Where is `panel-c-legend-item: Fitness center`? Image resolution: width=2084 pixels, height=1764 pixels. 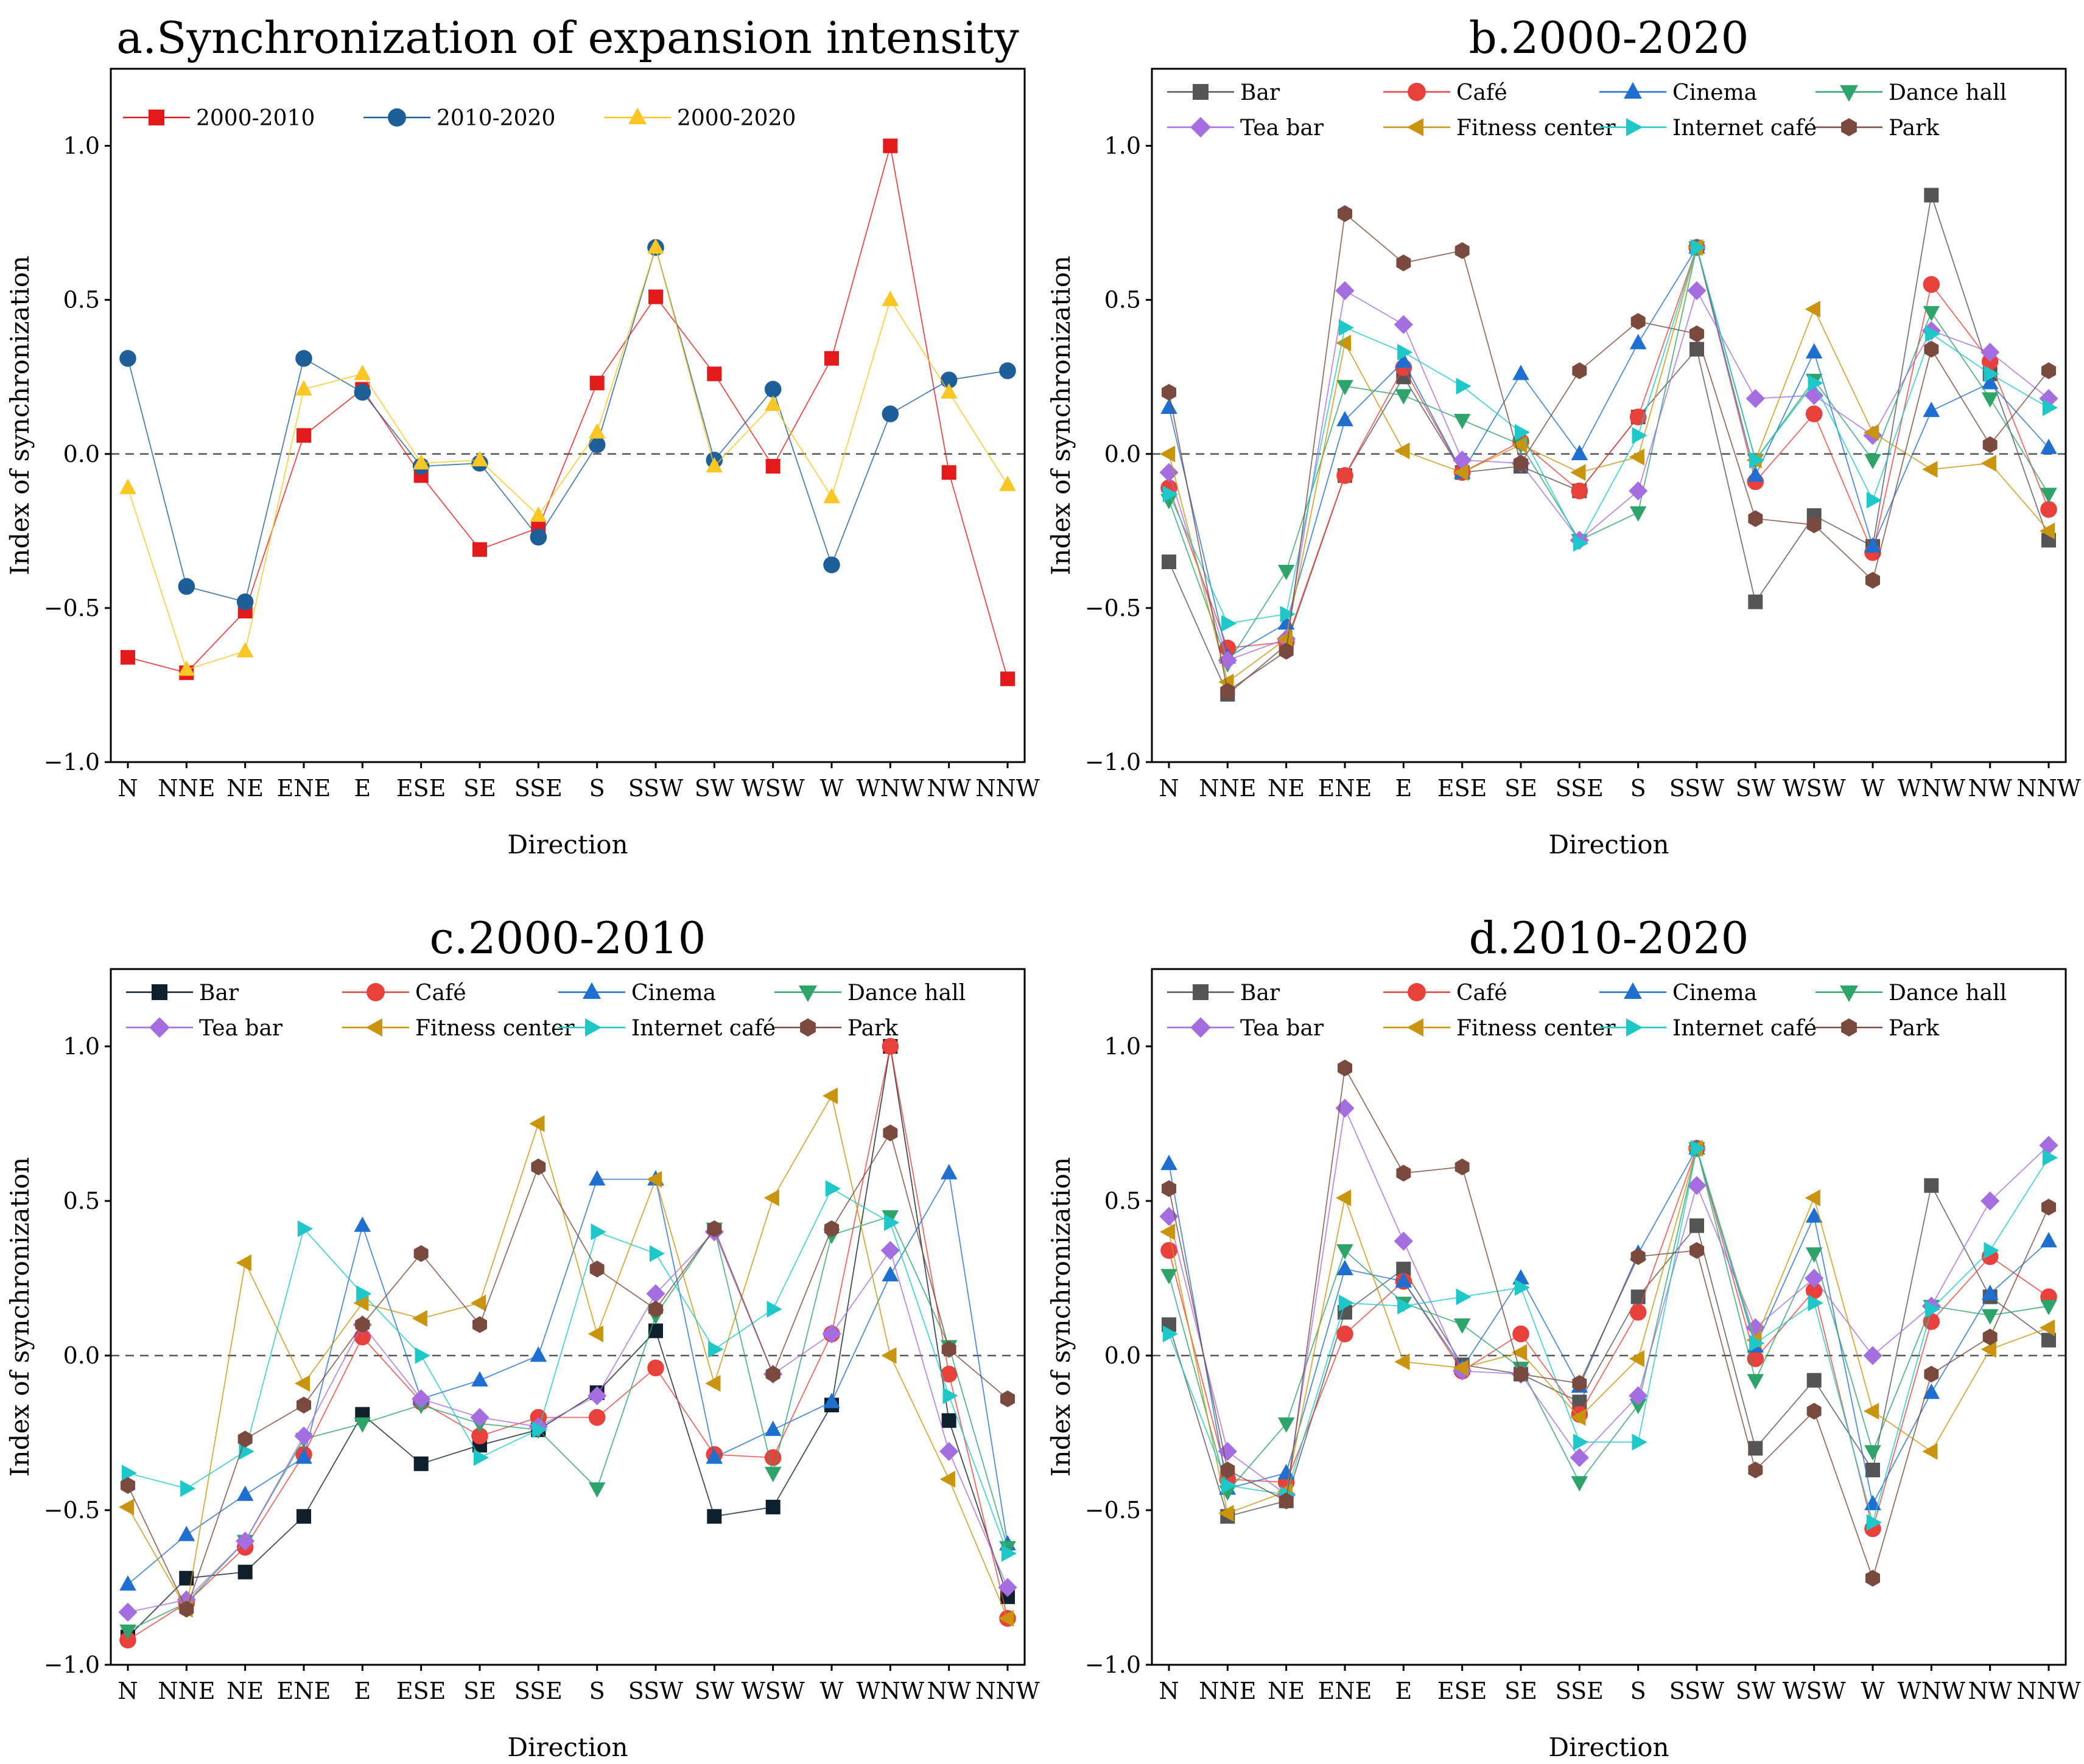 panel-c-legend-item: Fitness center is located at coordinates (458, 1028).